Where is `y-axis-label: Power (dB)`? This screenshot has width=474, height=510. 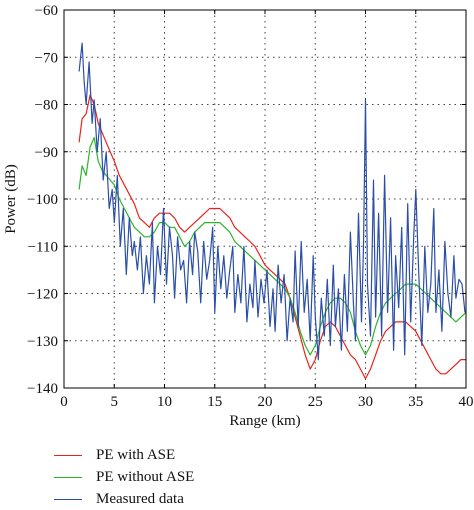
y-axis-label: Power (dB) is located at coordinates (11, 199).